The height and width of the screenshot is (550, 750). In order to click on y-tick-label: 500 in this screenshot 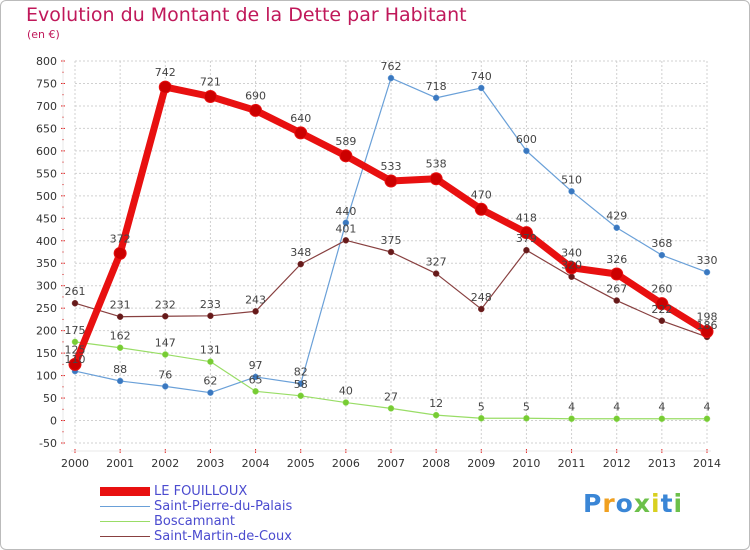, I will do `click(46, 196)`.